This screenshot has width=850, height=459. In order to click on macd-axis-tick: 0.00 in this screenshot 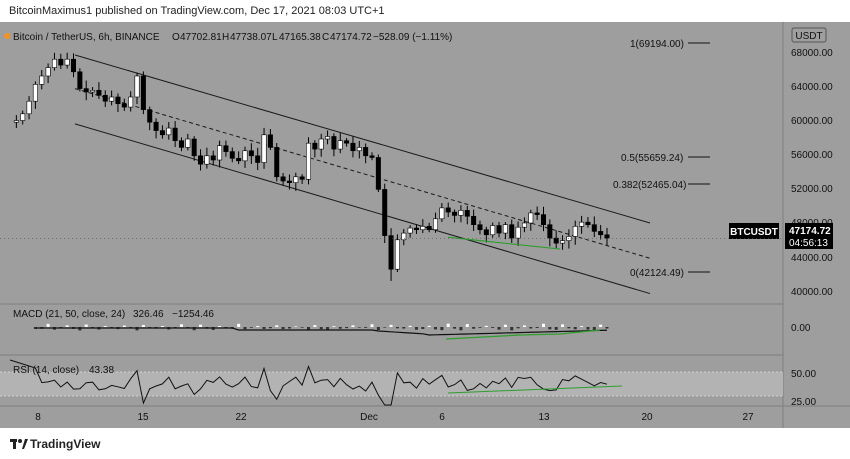, I will do `click(801, 328)`.